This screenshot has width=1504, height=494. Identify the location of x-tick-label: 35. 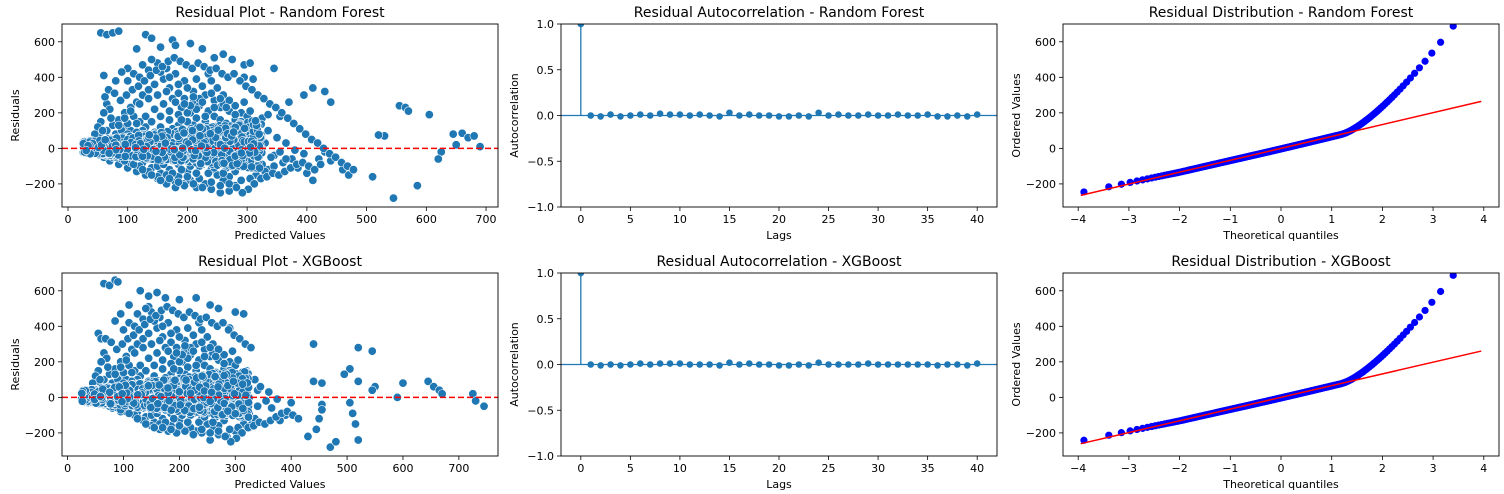
(928, 219).